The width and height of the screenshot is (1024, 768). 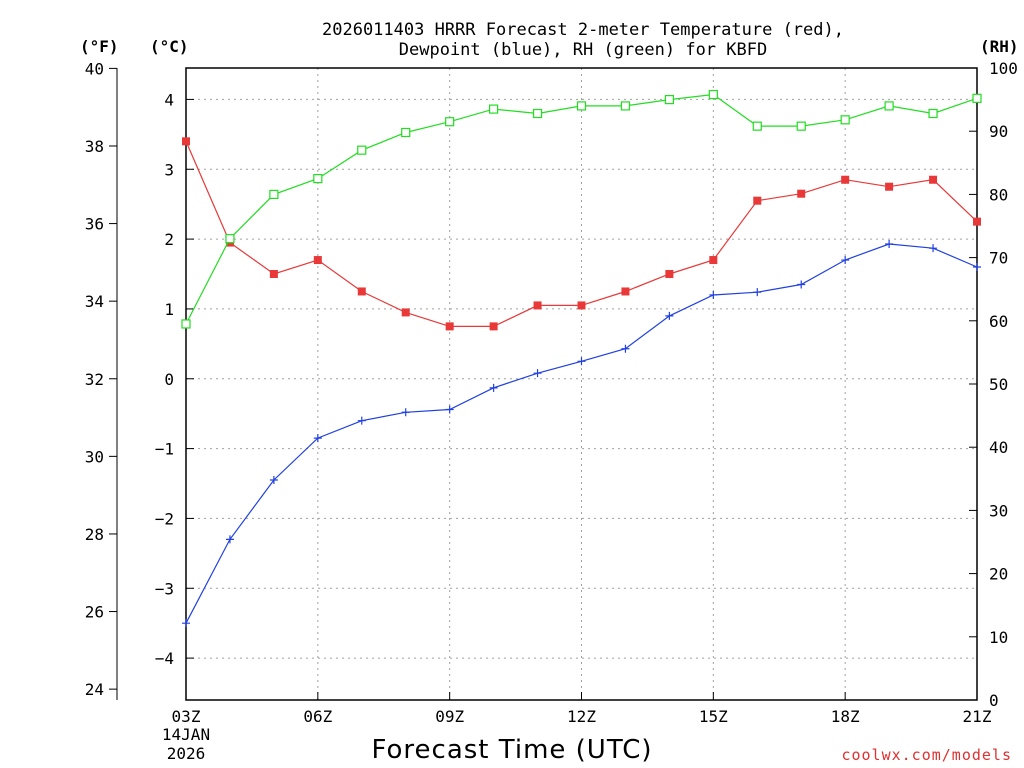 What do you see at coordinates (186, 716) in the screenshot?
I see `x-tick-label: 03Z` at bounding box center [186, 716].